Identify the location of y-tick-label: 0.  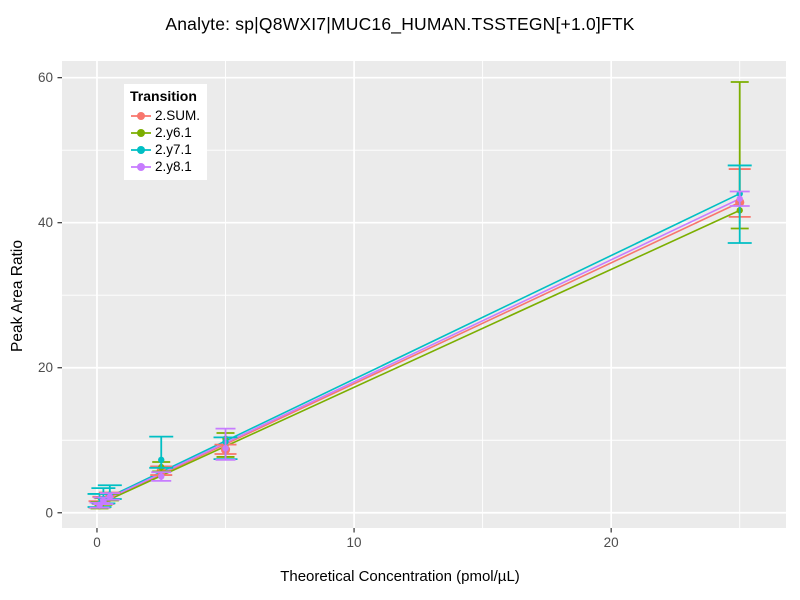
(49, 512).